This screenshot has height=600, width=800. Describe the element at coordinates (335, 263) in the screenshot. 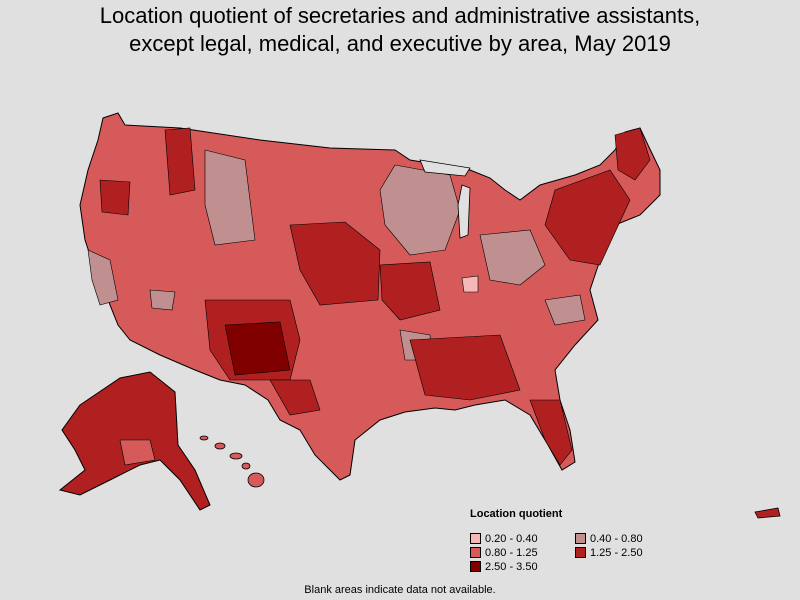

I see `great-plains-high-region` at that location.